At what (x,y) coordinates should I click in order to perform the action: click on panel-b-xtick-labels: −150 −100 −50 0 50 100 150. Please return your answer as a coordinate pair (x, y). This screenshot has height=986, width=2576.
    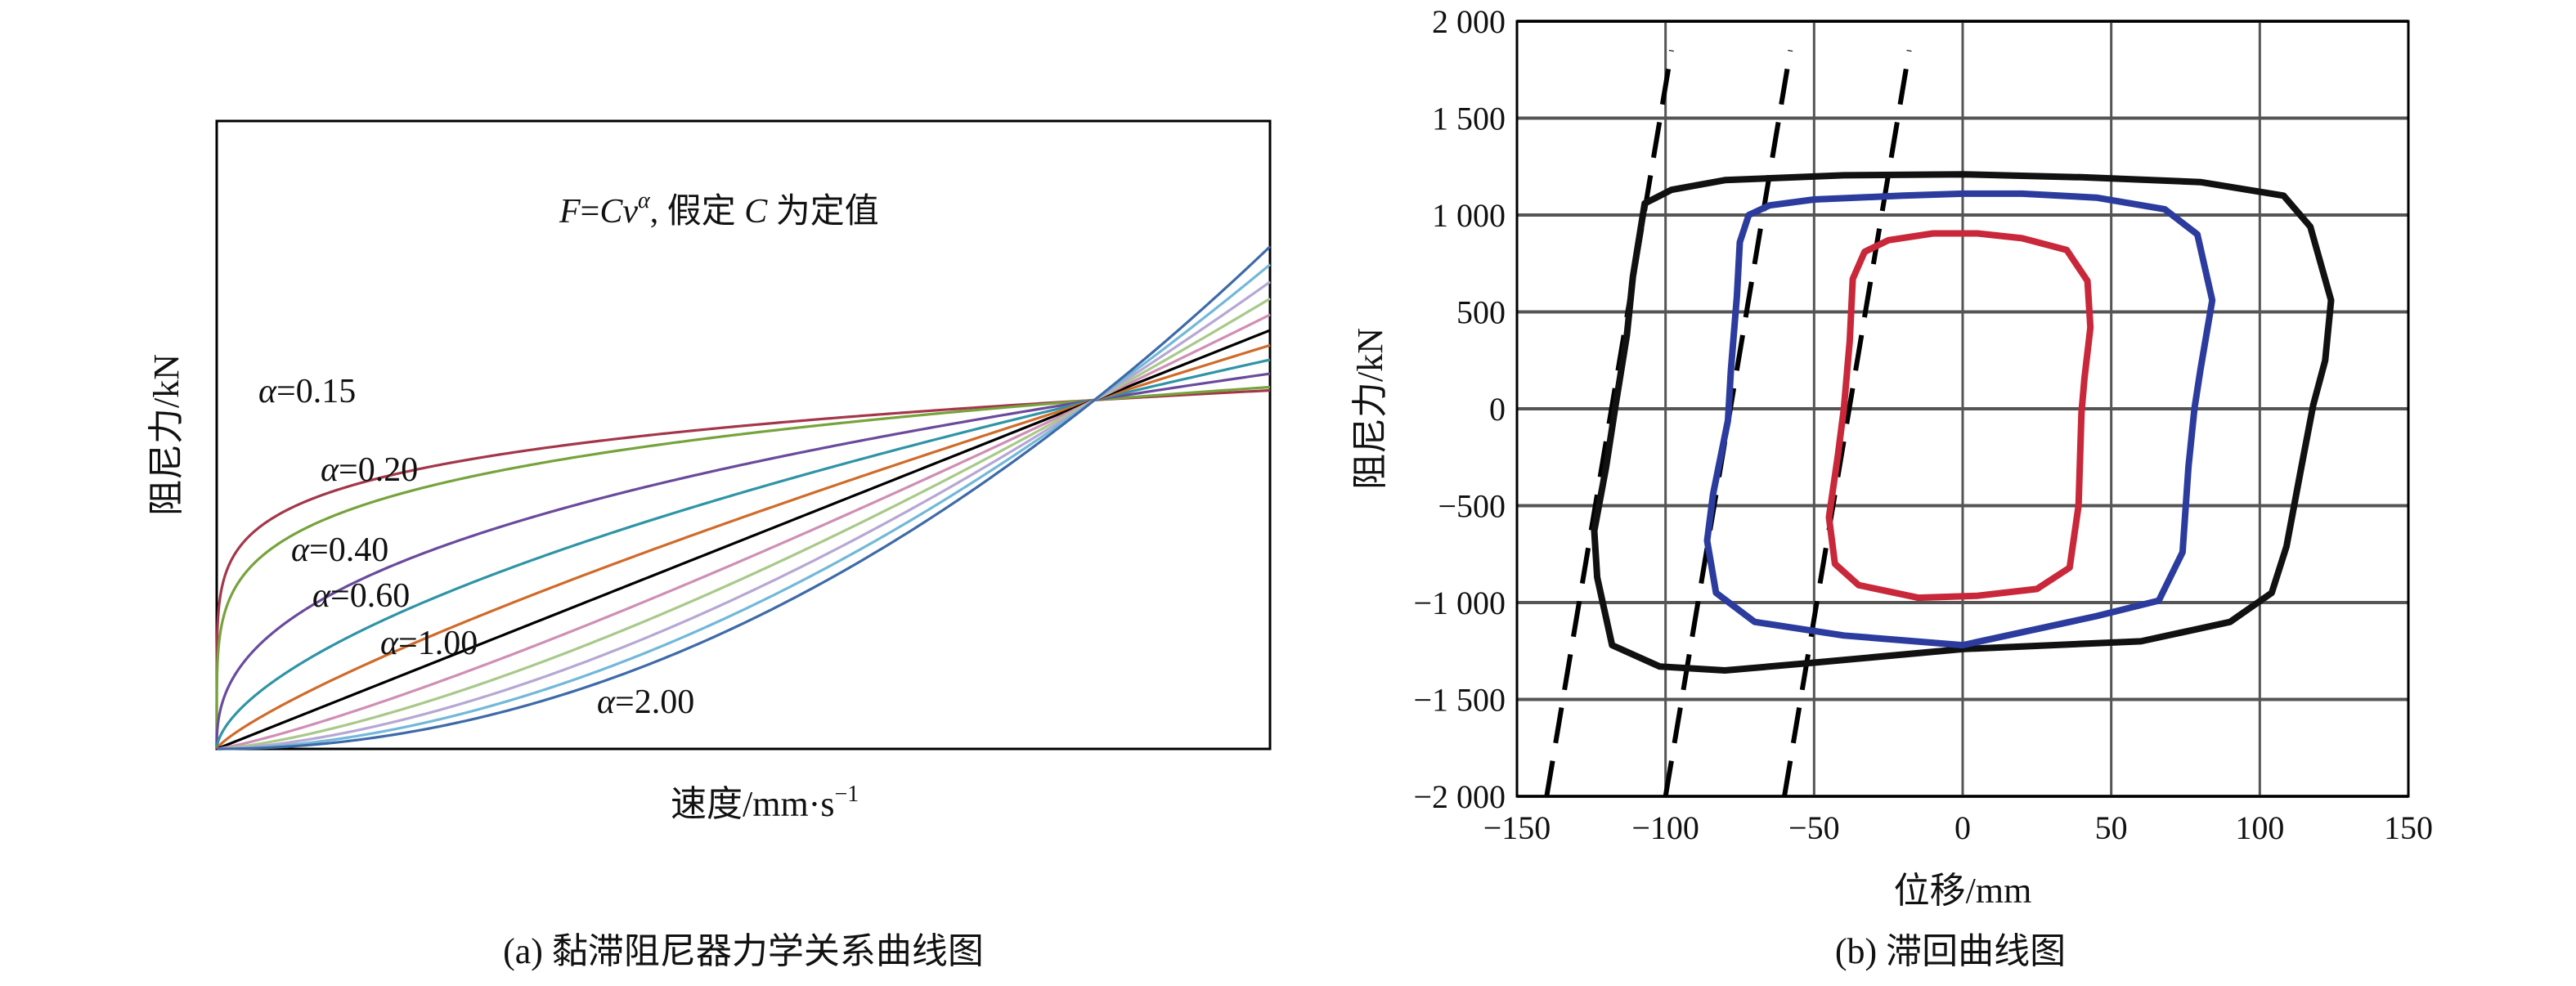
    Looking at the image, I should click on (1958, 828).